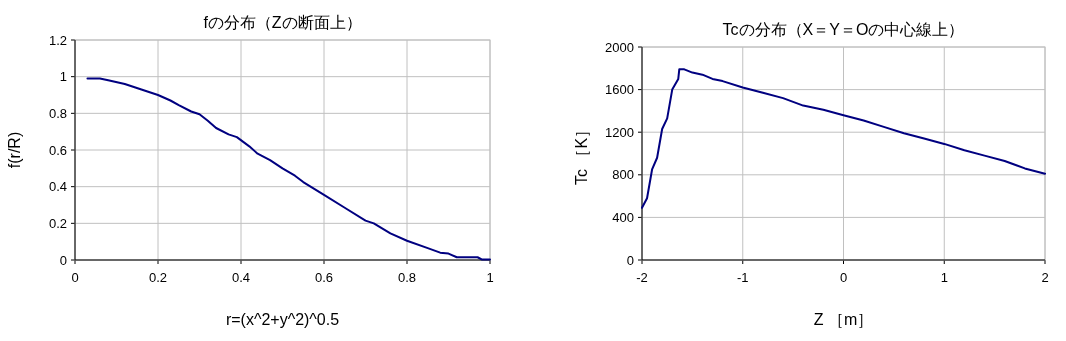 This screenshot has height=341, width=1066. Describe the element at coordinates (843, 29) in the screenshot. I see `chart-title: Tcの分布（X＝Y＝Oの中心線上）` at that location.